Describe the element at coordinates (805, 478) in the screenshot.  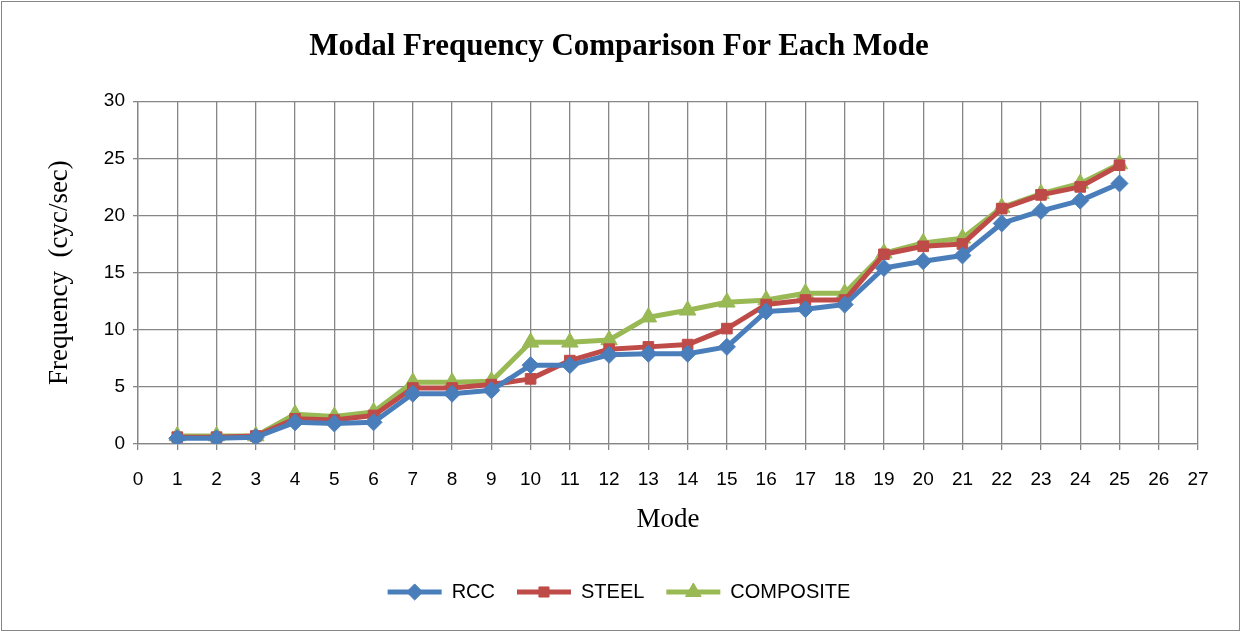
I see `x-tick-label: 17` at that location.